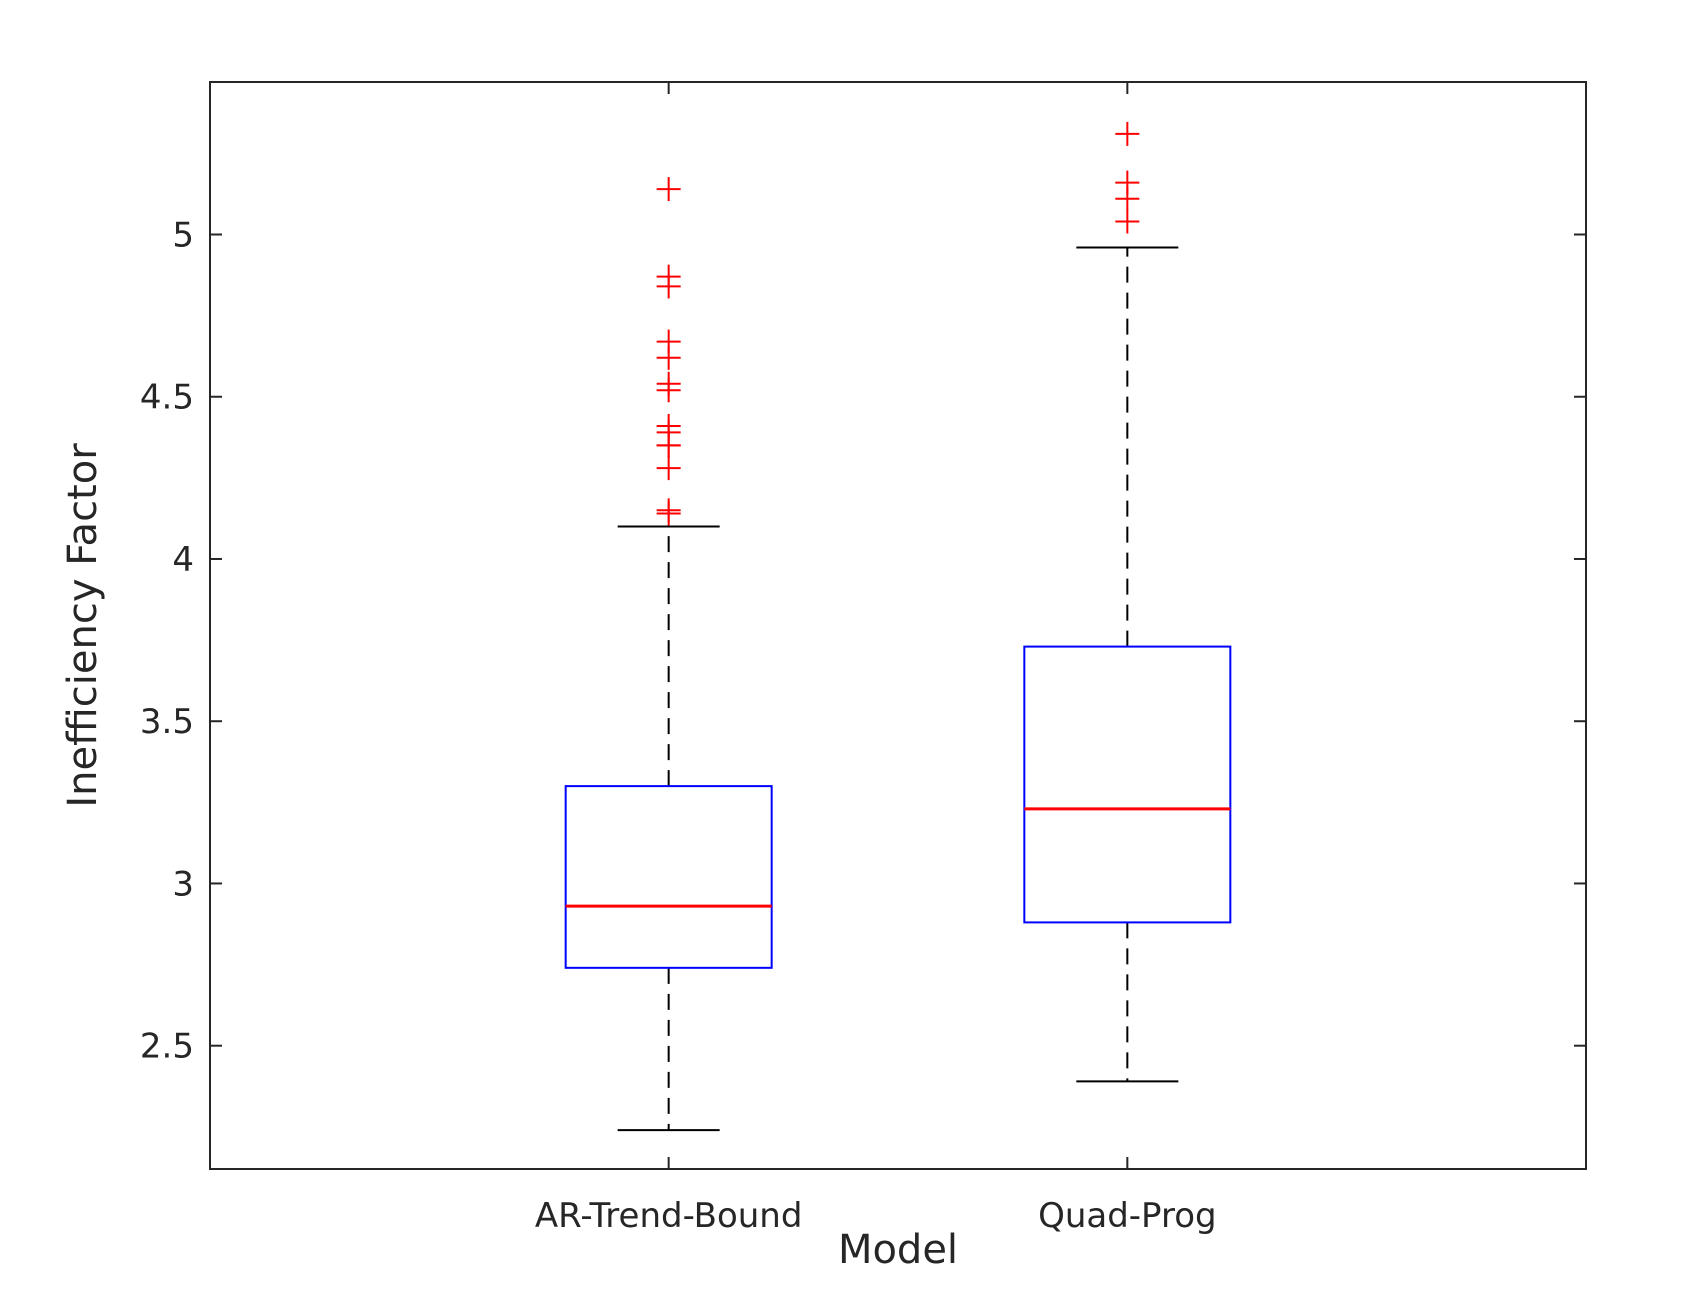 This screenshot has height=1290, width=1702. What do you see at coordinates (669, 1216) in the screenshot?
I see `x-tick-label: AR-Trend-Bound` at bounding box center [669, 1216].